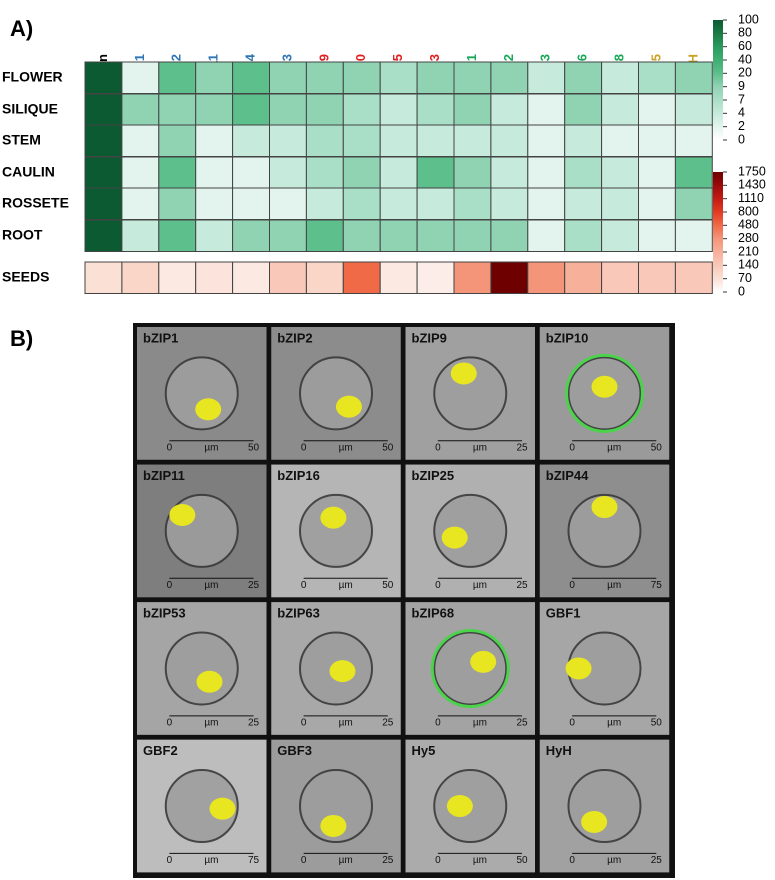 The width and height of the screenshot is (775, 880). I want to click on image-label: Hy5, so click(424, 750).